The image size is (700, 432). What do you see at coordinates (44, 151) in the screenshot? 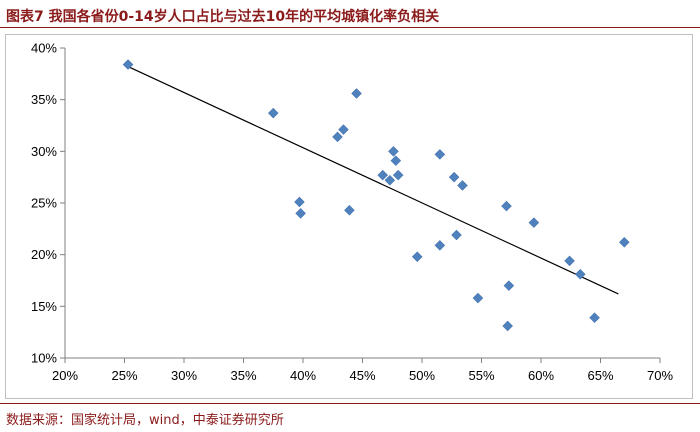
I see `y-tick-label: 30%` at bounding box center [44, 151].